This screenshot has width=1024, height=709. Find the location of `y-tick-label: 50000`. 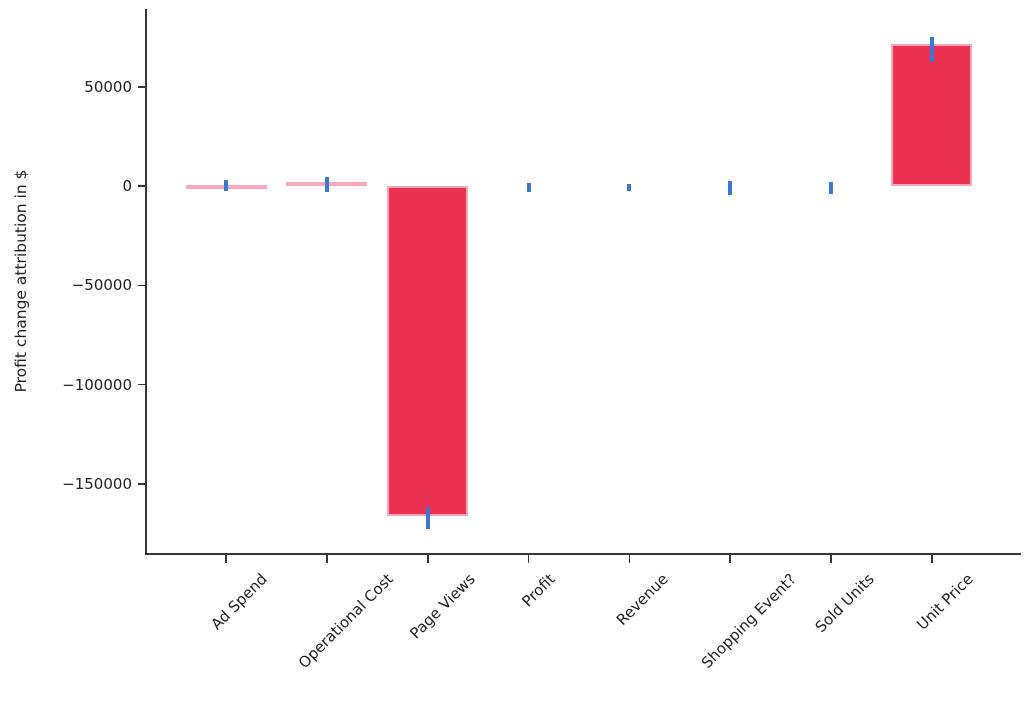

y-tick-label: 50000 is located at coordinates (108, 87).